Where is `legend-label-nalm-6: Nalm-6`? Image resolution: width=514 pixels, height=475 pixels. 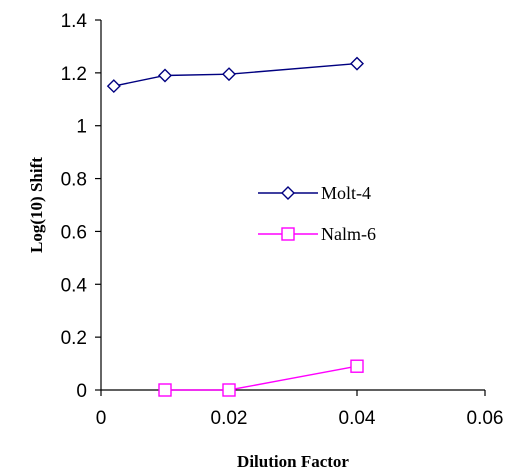
legend-label-nalm-6: Nalm-6 is located at coordinates (348, 234).